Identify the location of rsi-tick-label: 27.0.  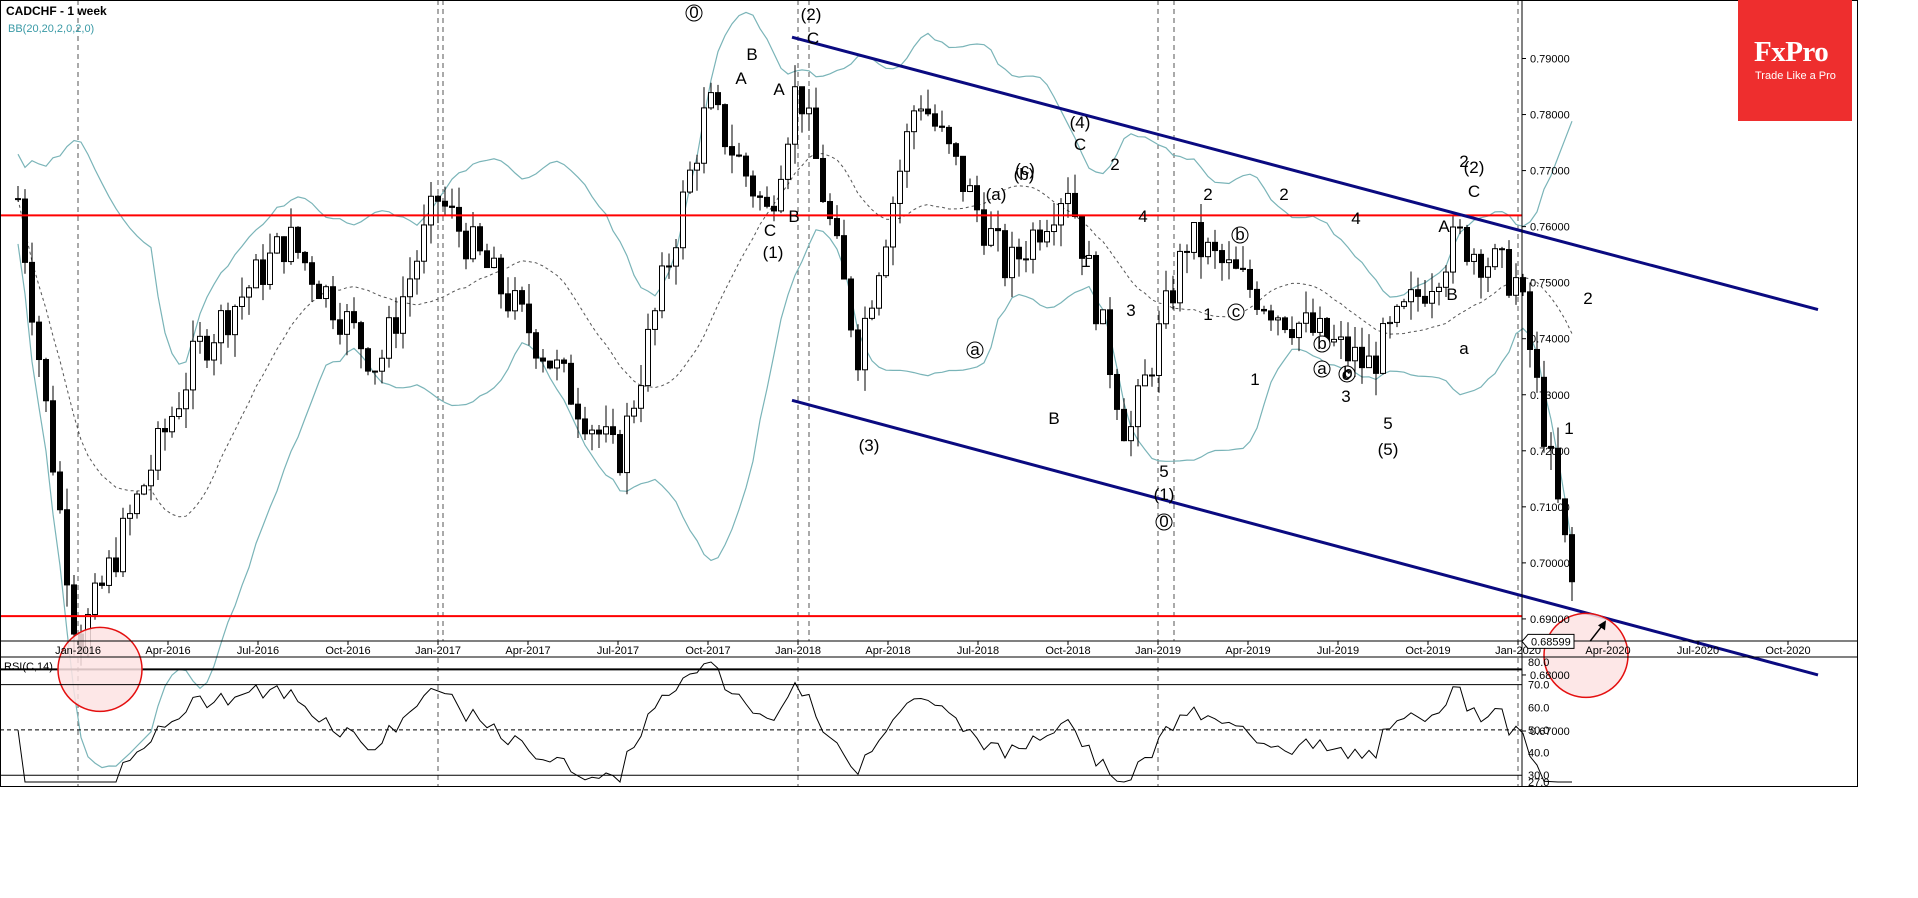
(1538, 783).